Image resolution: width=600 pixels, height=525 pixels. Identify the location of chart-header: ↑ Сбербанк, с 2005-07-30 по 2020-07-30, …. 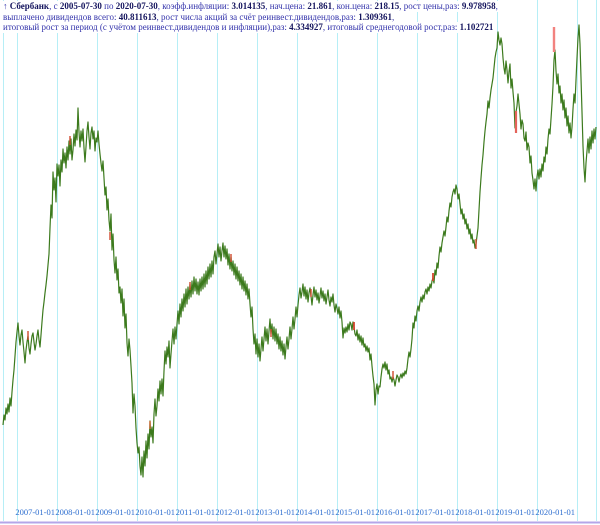
(250, 17).